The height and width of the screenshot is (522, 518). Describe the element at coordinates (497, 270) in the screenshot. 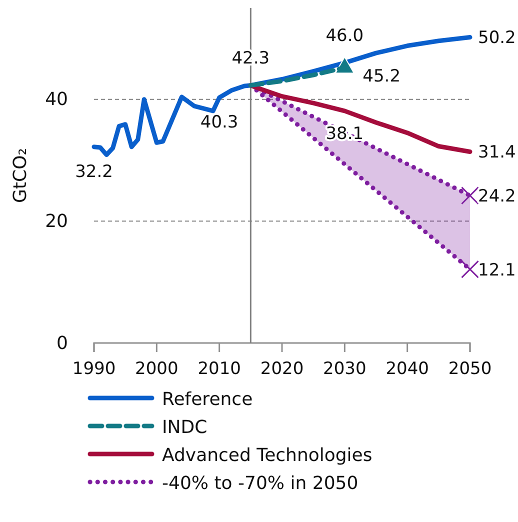

I see `data-label: 12.1` at that location.